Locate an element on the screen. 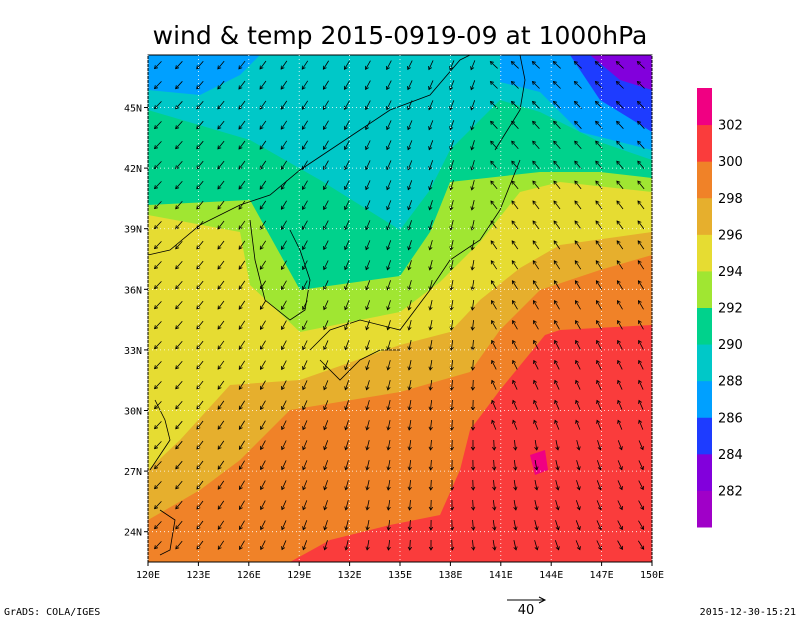  reference-vector: 40 is located at coordinates (526, 607).